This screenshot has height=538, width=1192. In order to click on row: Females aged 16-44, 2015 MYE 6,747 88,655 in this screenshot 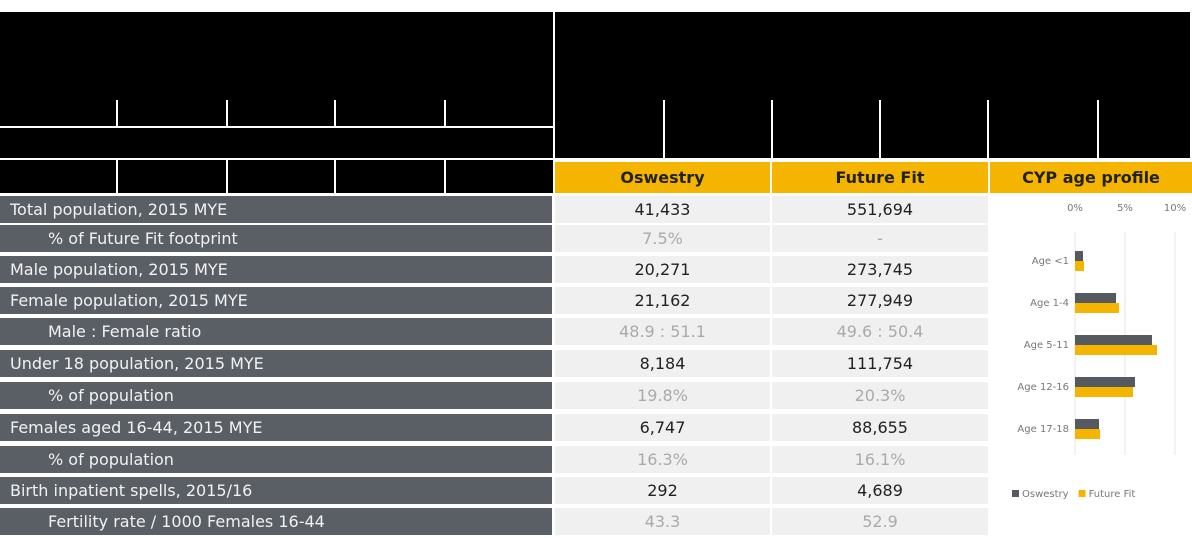, I will do `click(494, 428)`.